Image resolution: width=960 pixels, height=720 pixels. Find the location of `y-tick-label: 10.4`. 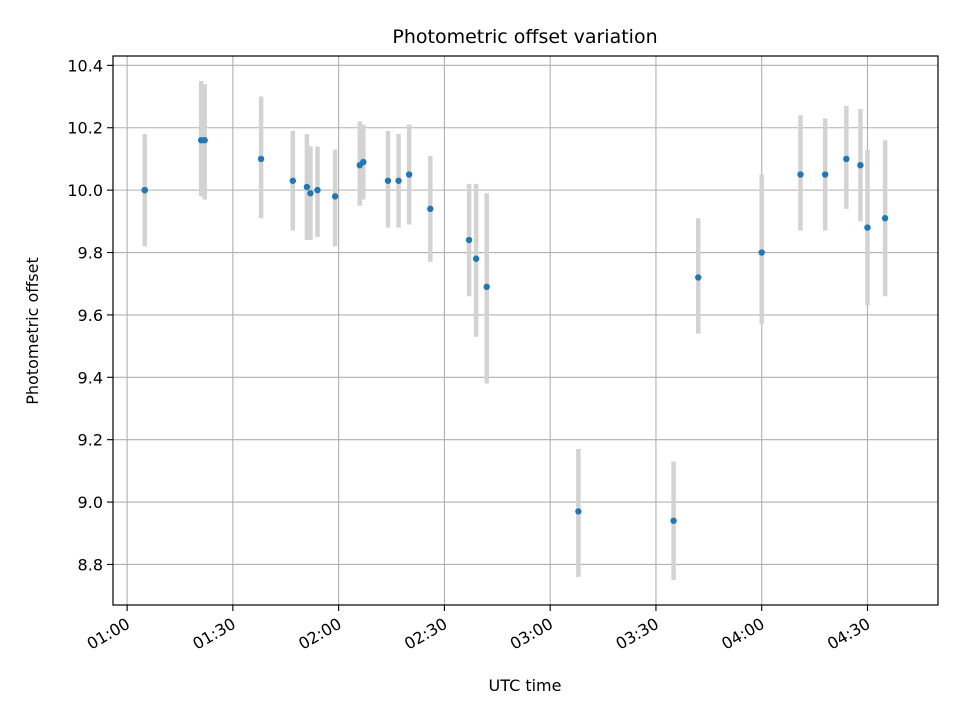

y-tick-label: 10.4 is located at coordinates (85, 65).